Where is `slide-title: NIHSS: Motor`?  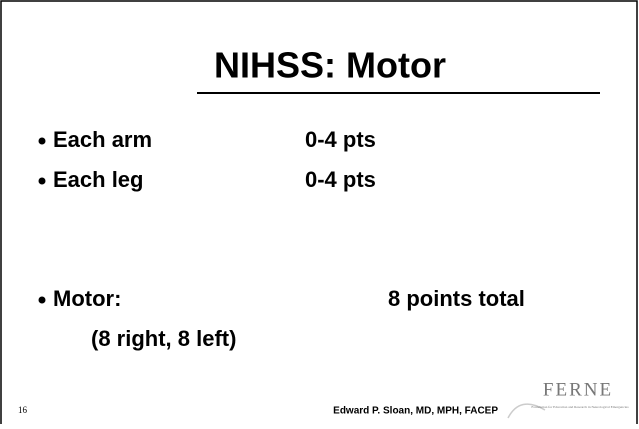 slide-title: NIHSS: Motor is located at coordinates (330, 65).